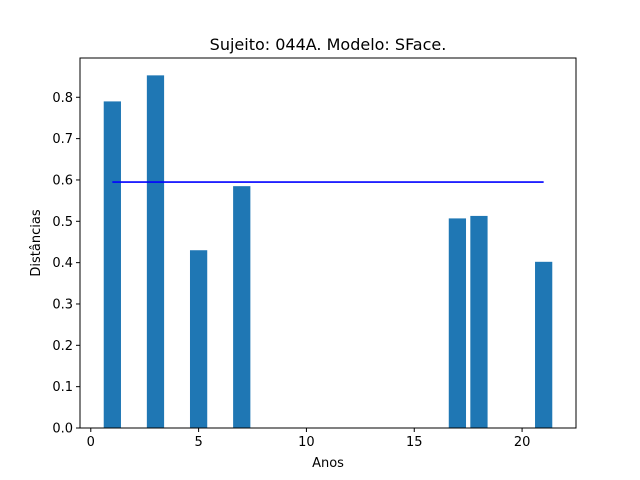 The width and height of the screenshot is (640, 480). I want to click on x-tick-label: 20, so click(522, 442).